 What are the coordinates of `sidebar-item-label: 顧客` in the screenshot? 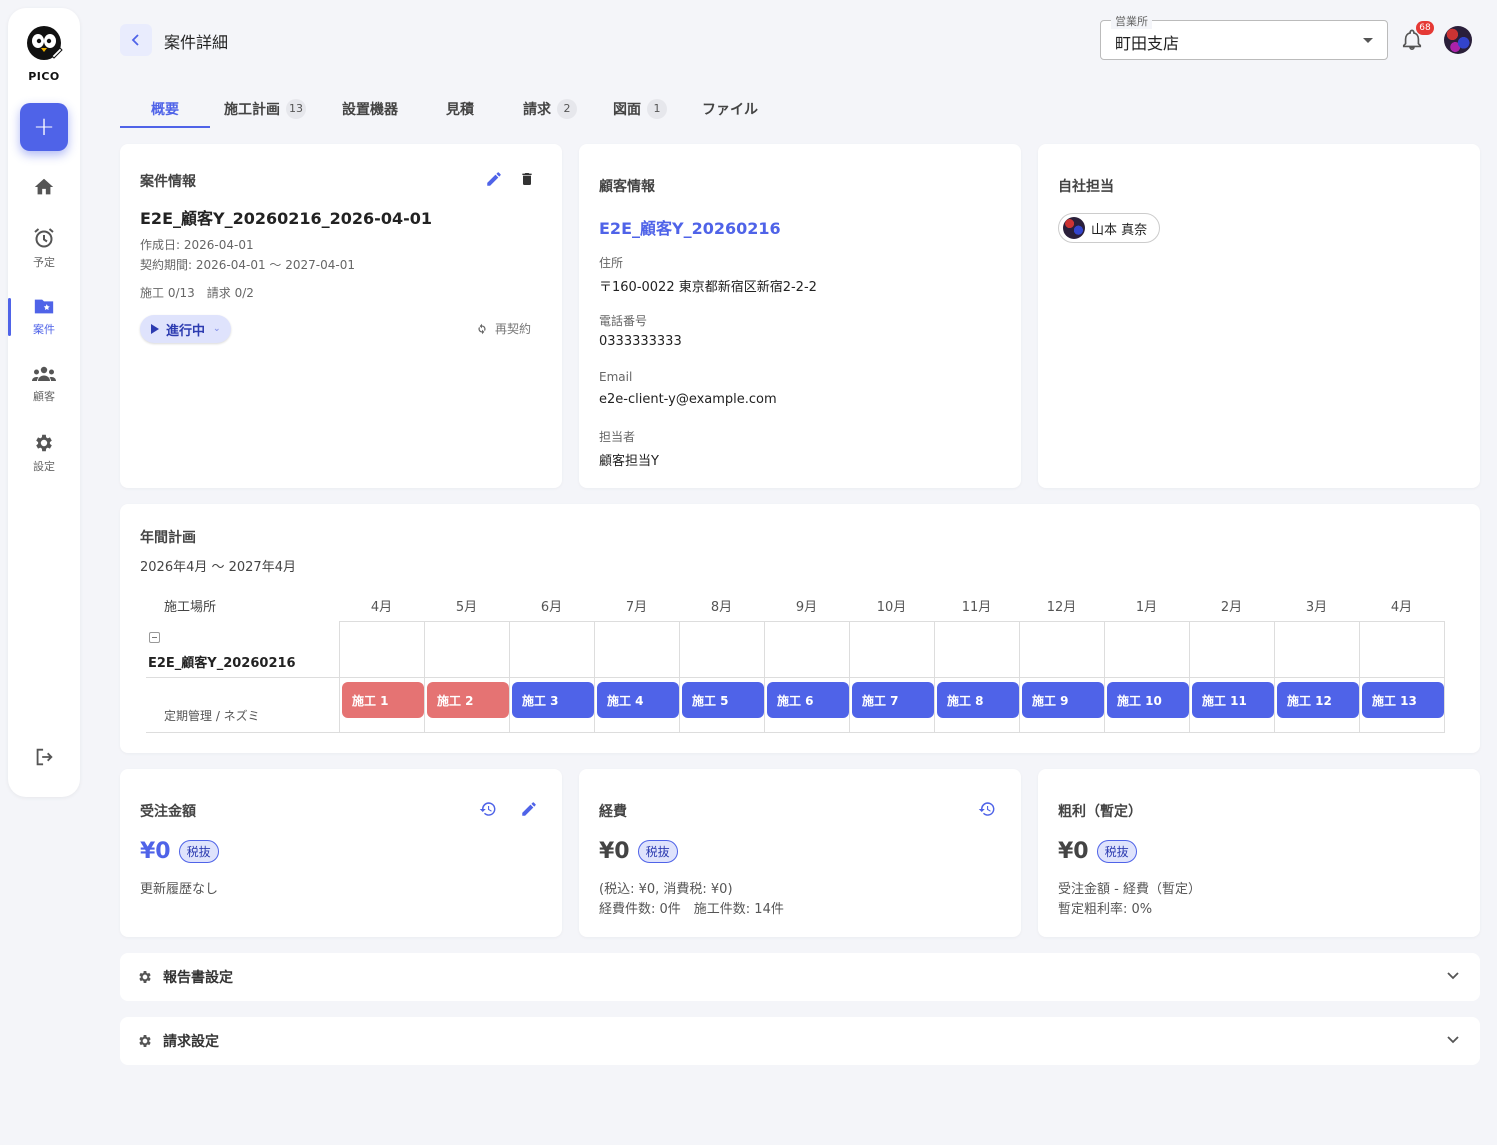 It's located at (44, 396).